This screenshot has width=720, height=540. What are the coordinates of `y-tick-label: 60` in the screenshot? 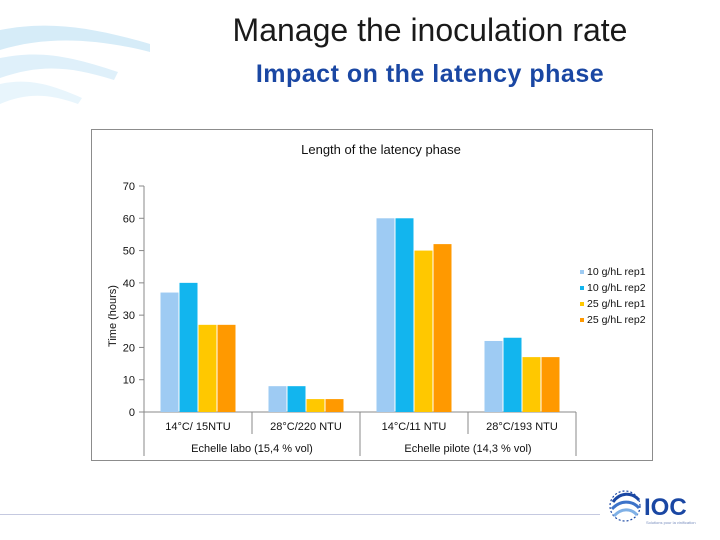 It's located at (129, 219).